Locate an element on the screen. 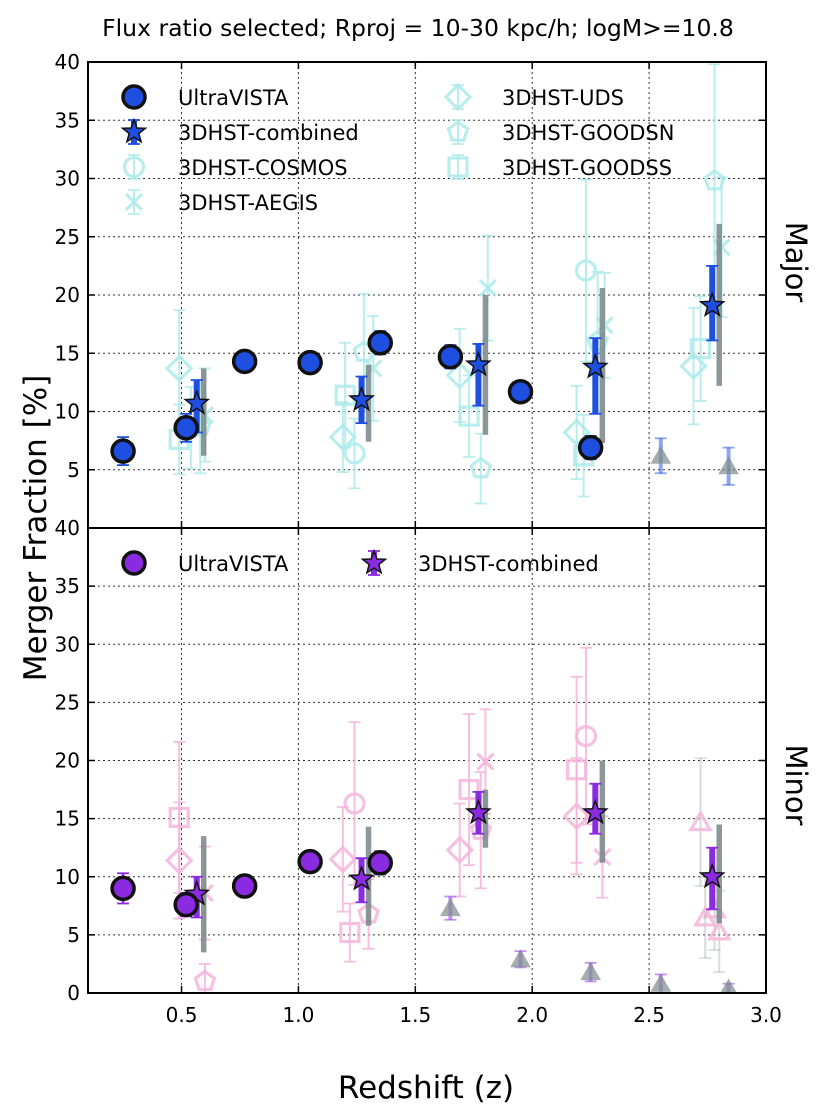 The width and height of the screenshot is (830, 1118). x-tick-label: 2.0 is located at coordinates (532, 1015).